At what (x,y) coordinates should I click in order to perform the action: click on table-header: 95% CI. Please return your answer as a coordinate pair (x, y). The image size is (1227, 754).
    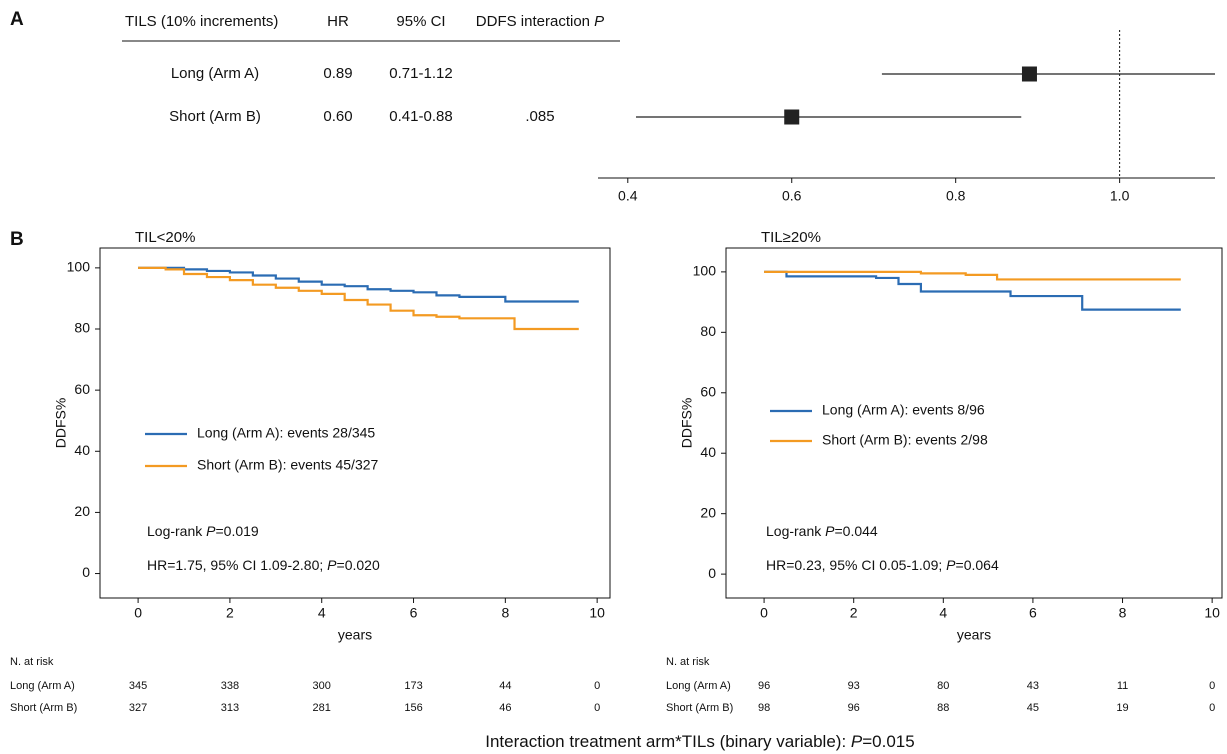
    Looking at the image, I should click on (420, 21).